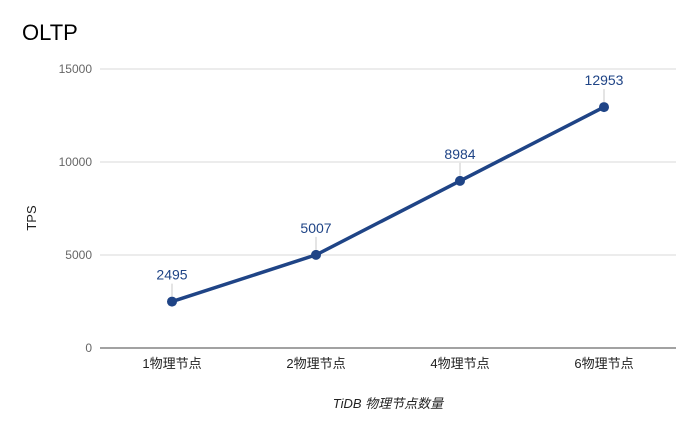  Describe the element at coordinates (78, 255) in the screenshot. I see `y-tick-label: 5000` at that location.